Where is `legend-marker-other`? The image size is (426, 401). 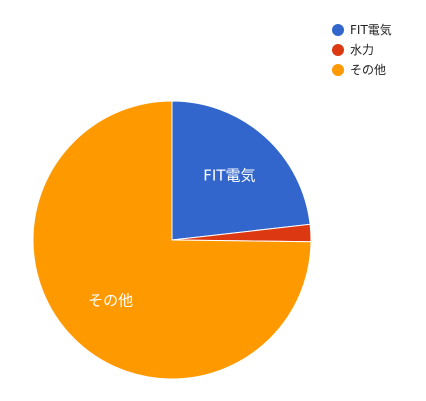
legend-marker-other is located at coordinates (338, 70).